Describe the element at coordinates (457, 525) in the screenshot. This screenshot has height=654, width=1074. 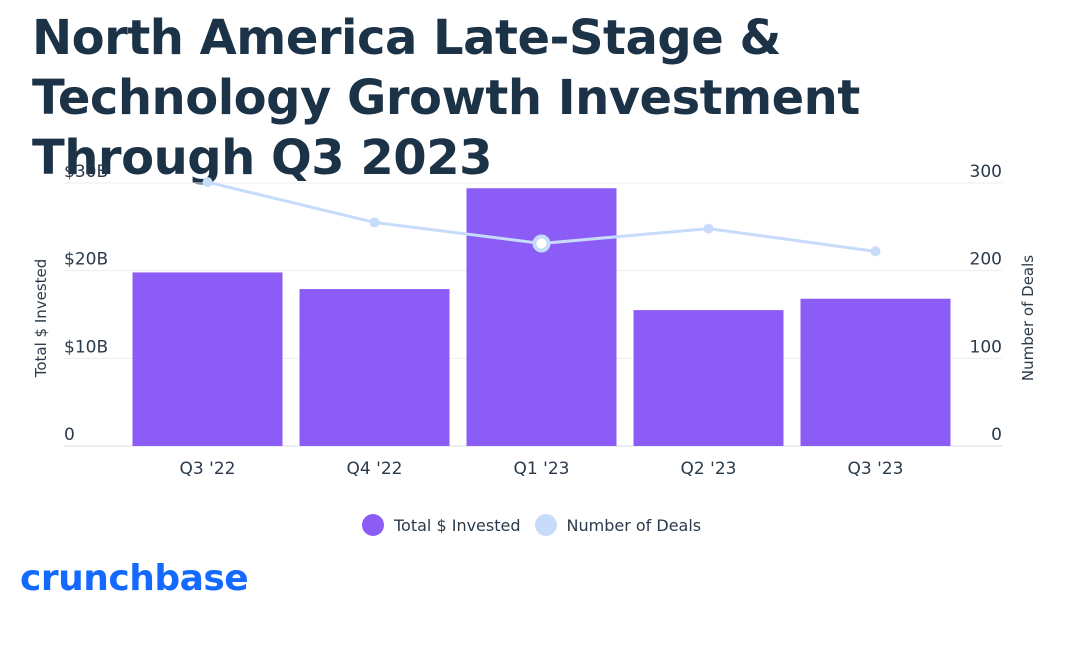
I see `legend-label-invested: Total $ Invested` at that location.